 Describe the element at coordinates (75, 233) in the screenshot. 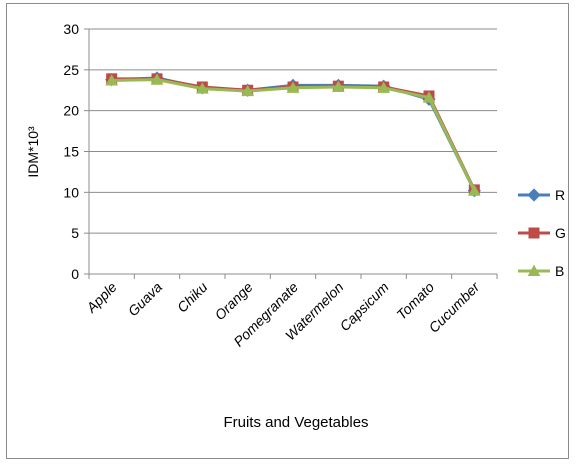

I see `y-tick-label: 5` at that location.